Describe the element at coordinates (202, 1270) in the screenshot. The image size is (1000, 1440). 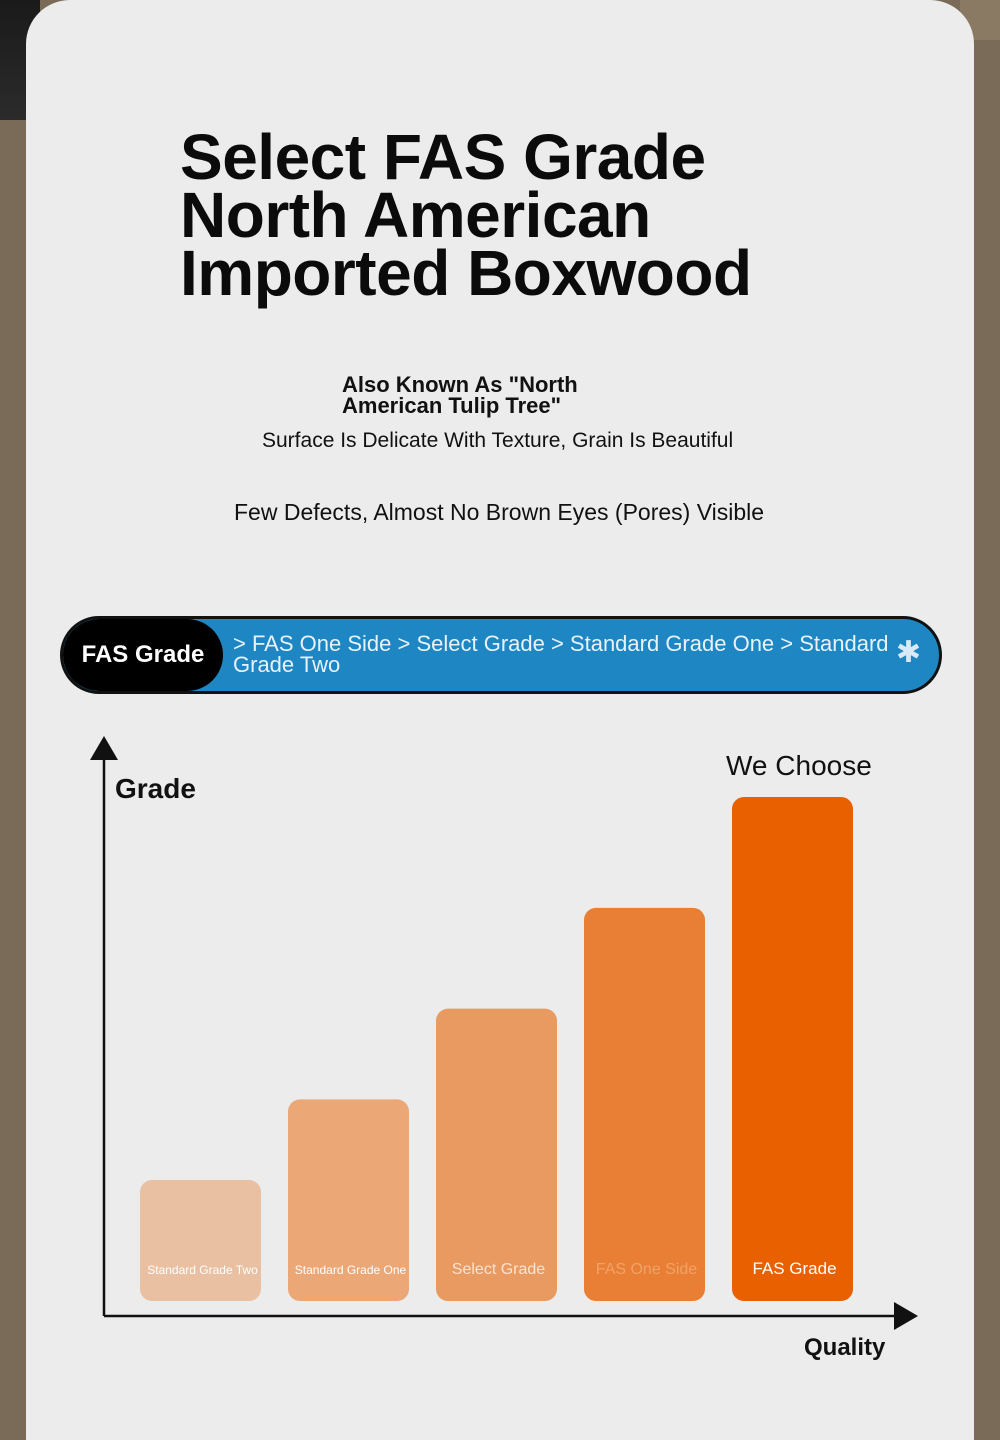
I see `bar-label-1: Standard Grade Two` at that location.